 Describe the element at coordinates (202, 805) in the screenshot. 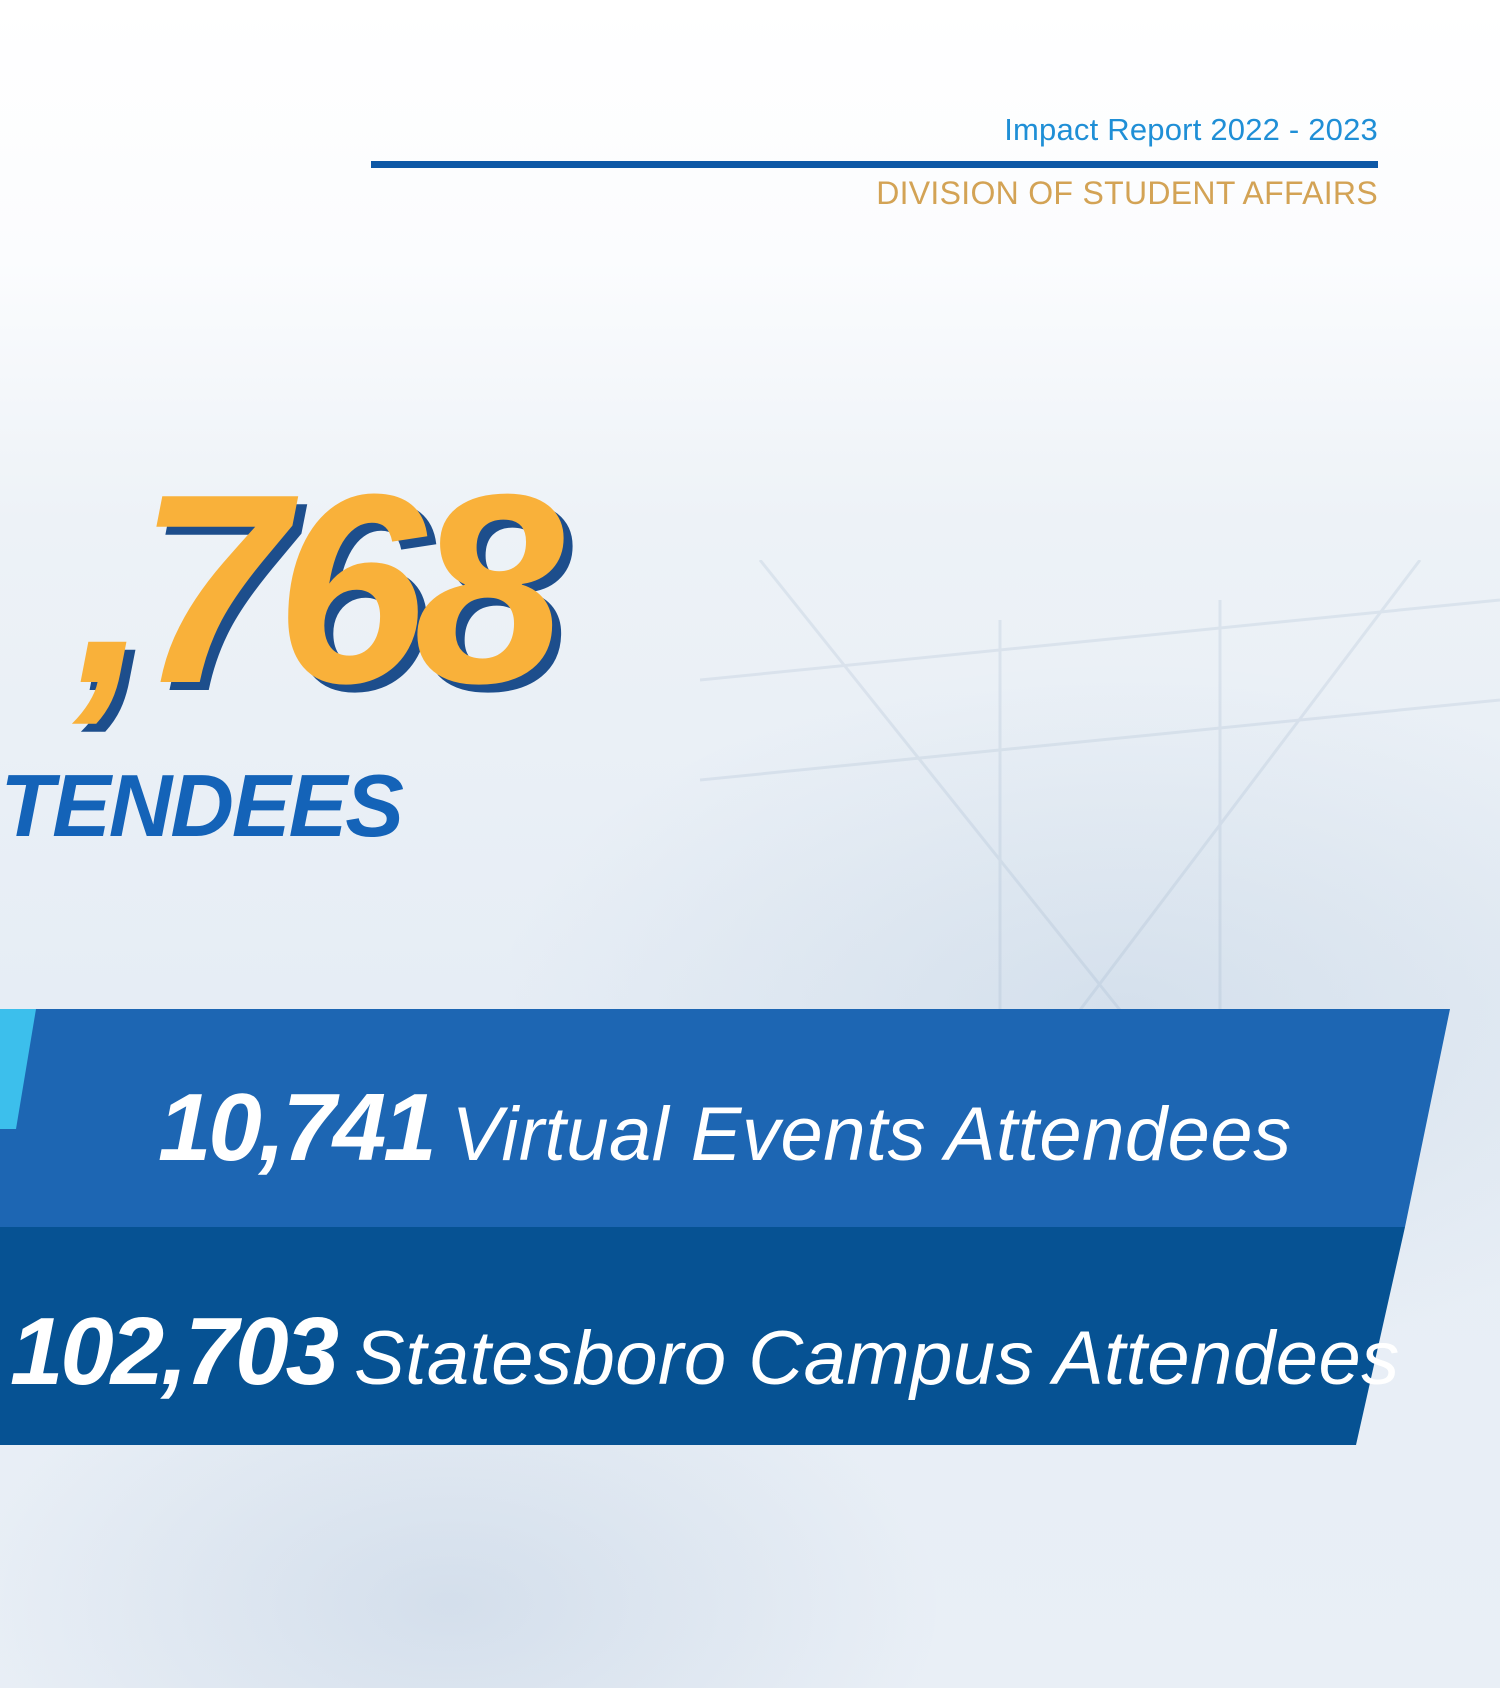

I see `total-attendees-label: TENDEES` at that location.